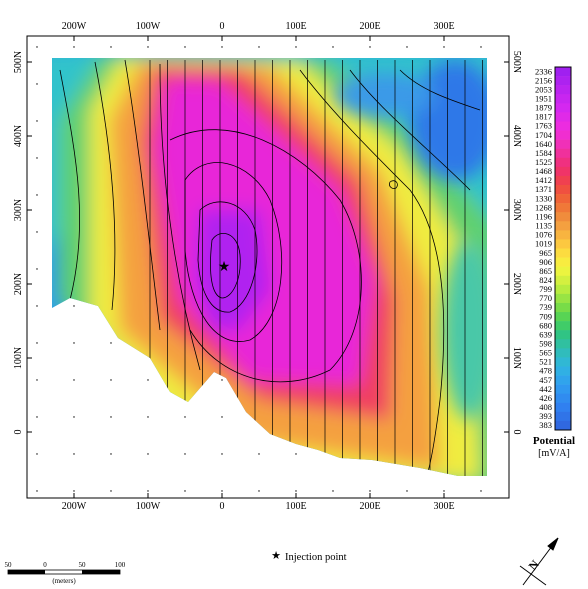 The height and width of the screenshot is (589, 588). I want to click on legend-value: 799, so click(545, 289).